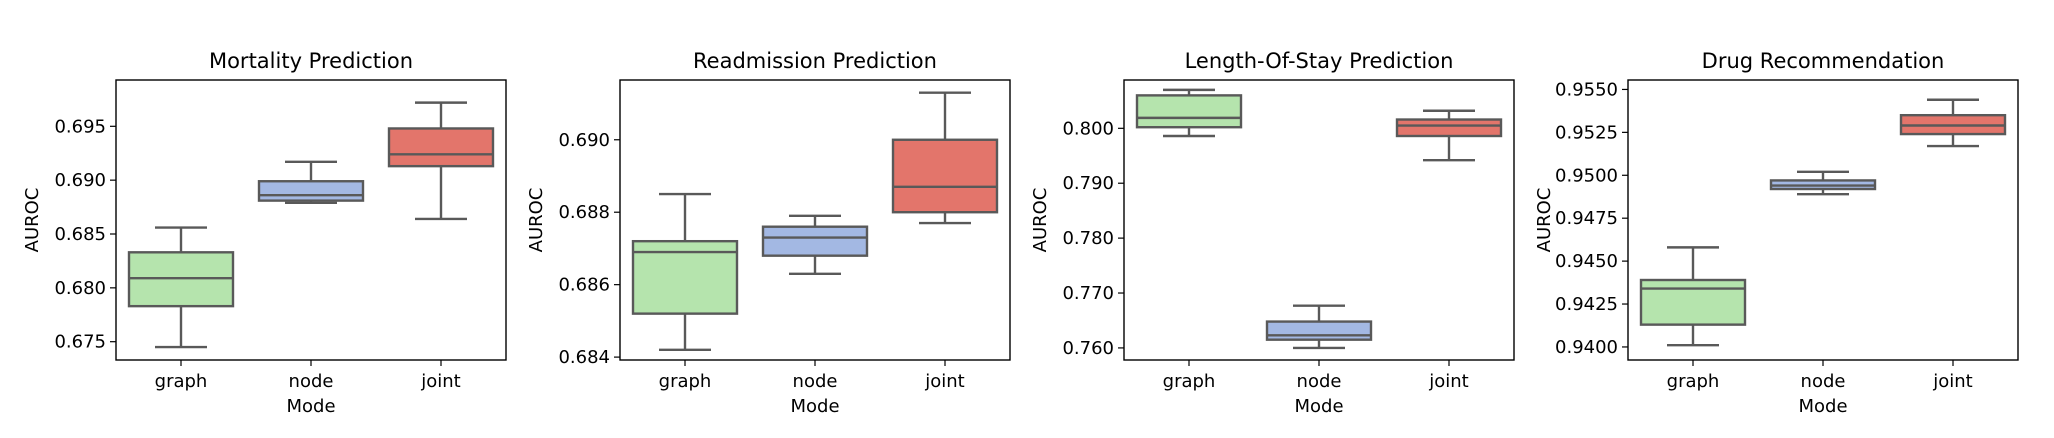 Image resolution: width=2054 pixels, height=438 pixels. I want to click on y-tick-label: 0.9475, so click(1586, 218).